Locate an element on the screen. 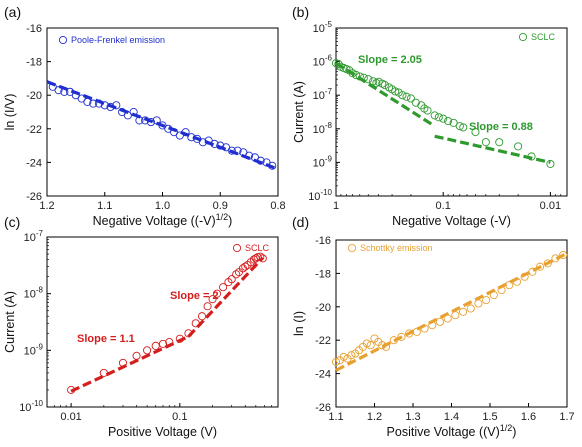 The image size is (582, 447). panel-label: (c) is located at coordinates (12, 222).